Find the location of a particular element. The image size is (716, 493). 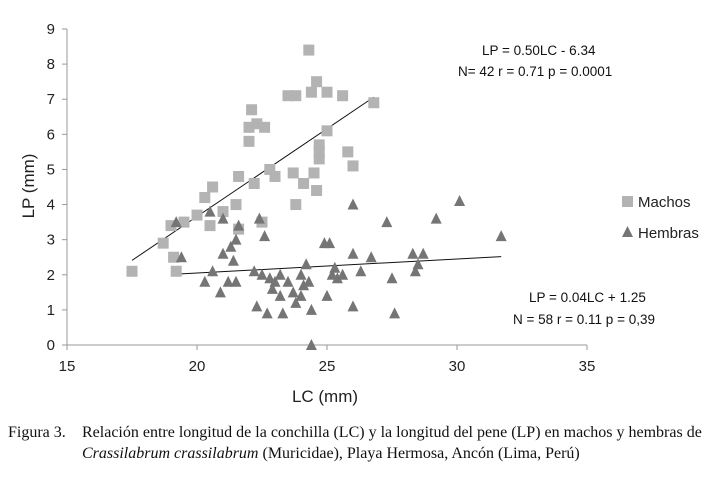

legend-hembras-label: Hembras is located at coordinates (668, 233).